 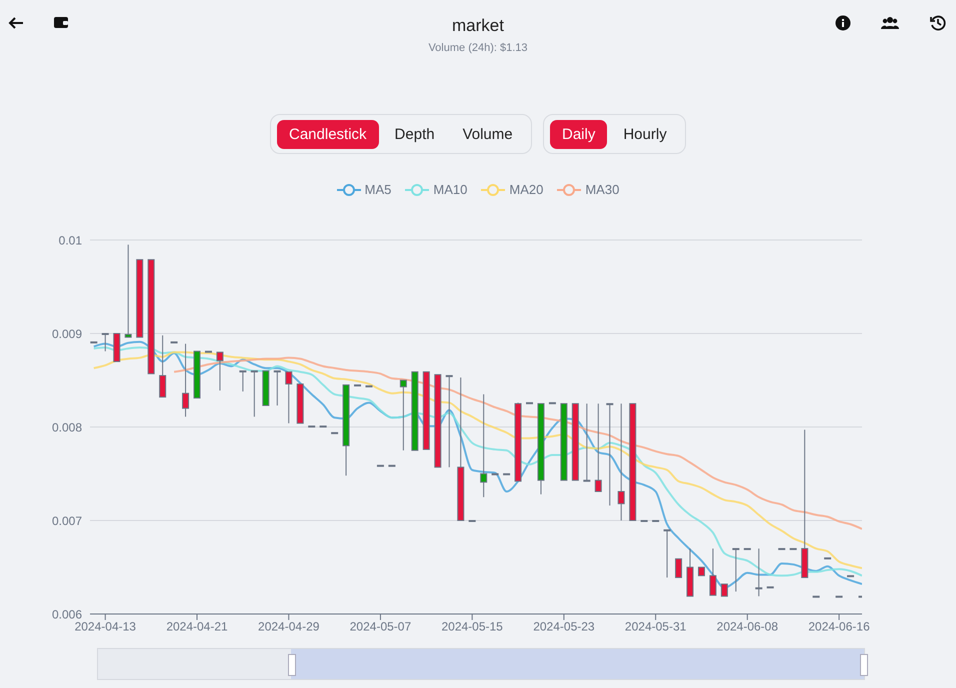 What do you see at coordinates (401, 134) in the screenshot?
I see `chart-type-toggle: Candlestick Depth Volume` at bounding box center [401, 134].